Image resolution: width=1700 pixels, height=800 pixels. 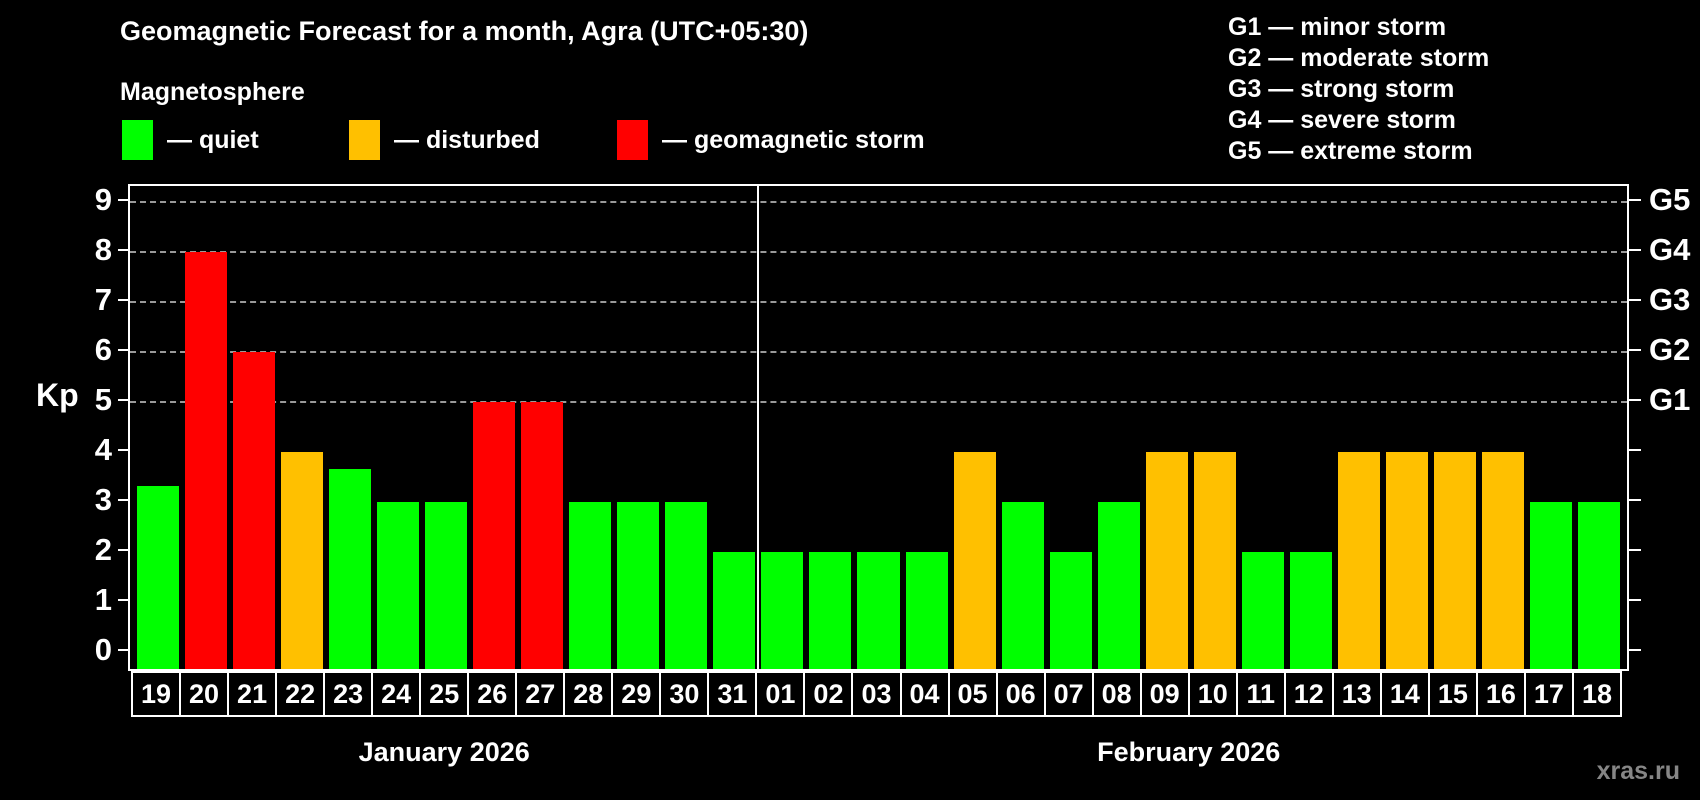 I want to click on quiet-swatch, so click(x=137, y=140).